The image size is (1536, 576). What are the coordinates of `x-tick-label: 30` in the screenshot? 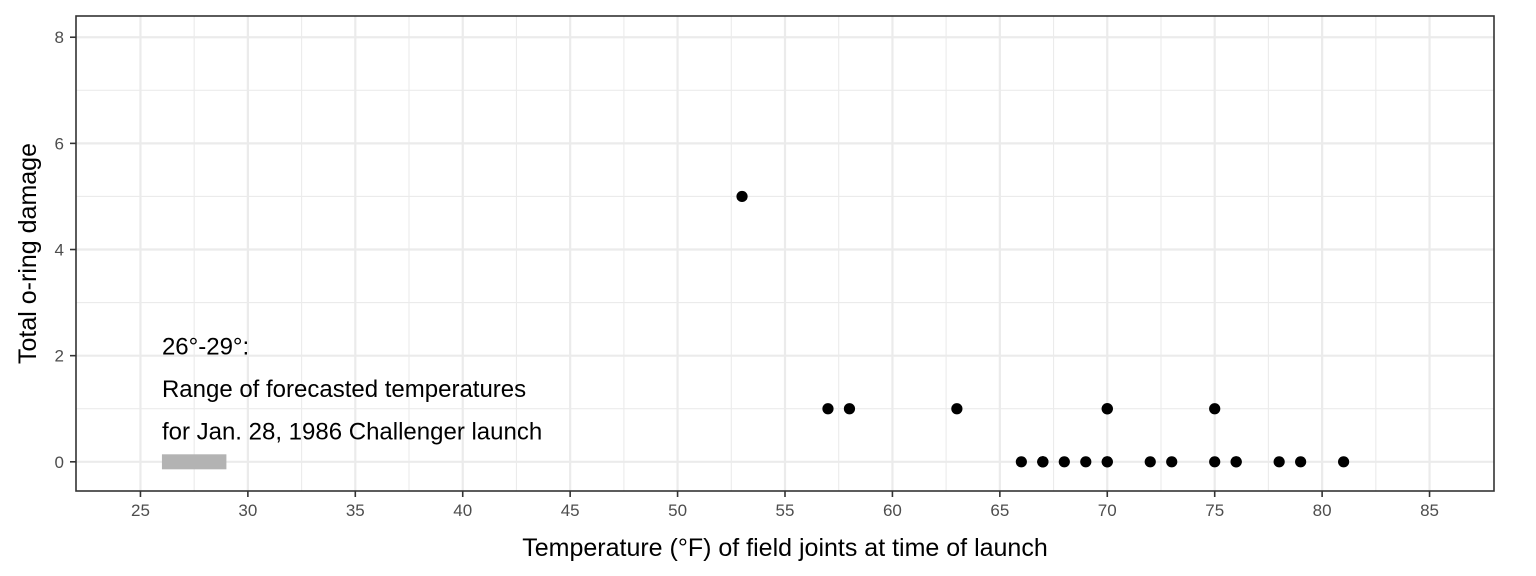 It's located at (247, 510).